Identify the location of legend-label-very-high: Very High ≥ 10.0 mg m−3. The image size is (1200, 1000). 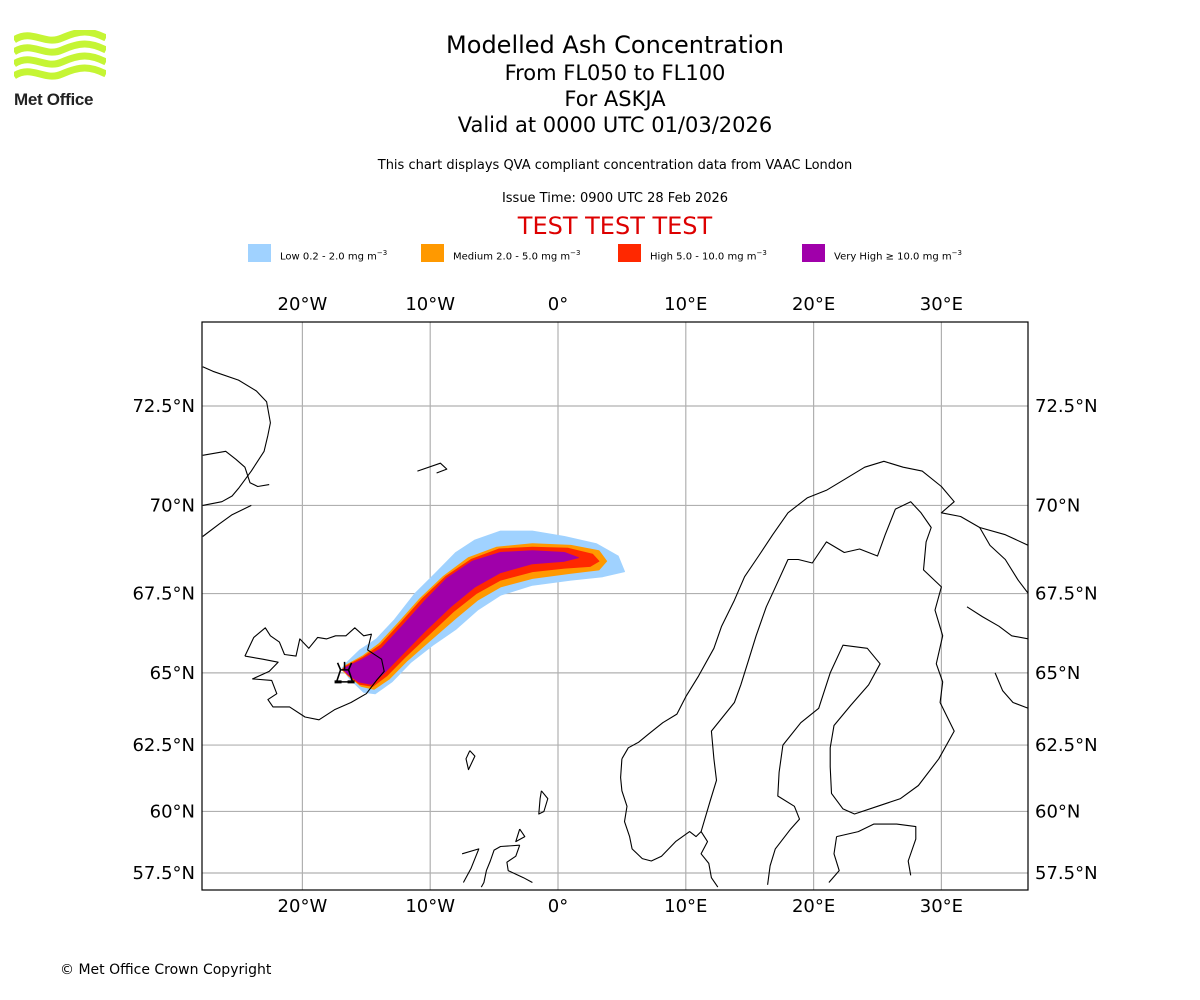
(898, 256).